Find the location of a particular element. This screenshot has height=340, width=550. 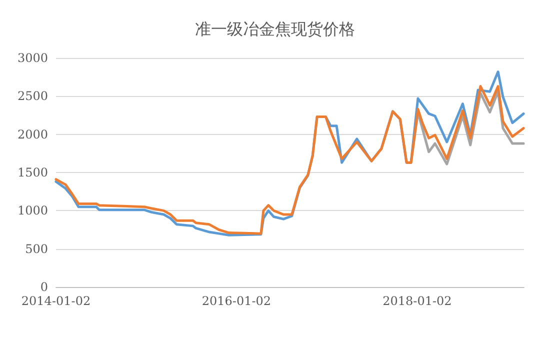

y-tick-label: 1000 is located at coordinates (32, 211).